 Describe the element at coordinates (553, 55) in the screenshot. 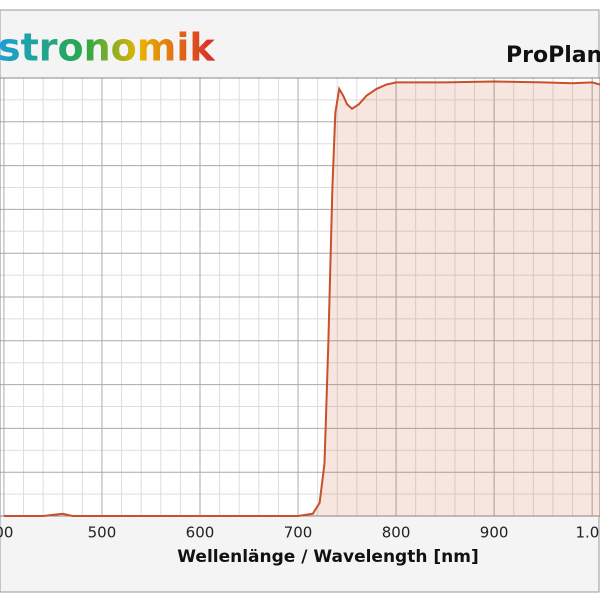

I see `chart-title: ProPlan` at that location.